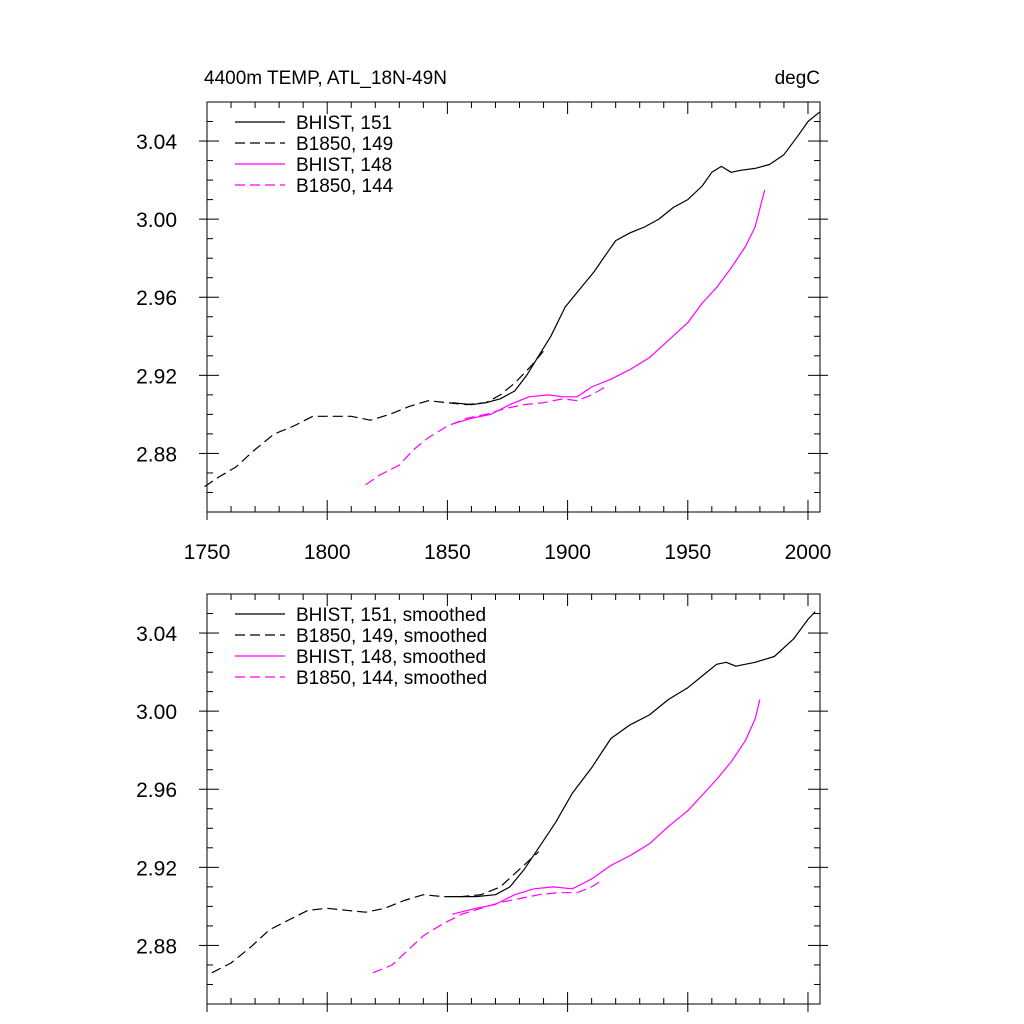  What do you see at coordinates (344, 144) in the screenshot?
I see `legend-label: B1850, 149` at bounding box center [344, 144].